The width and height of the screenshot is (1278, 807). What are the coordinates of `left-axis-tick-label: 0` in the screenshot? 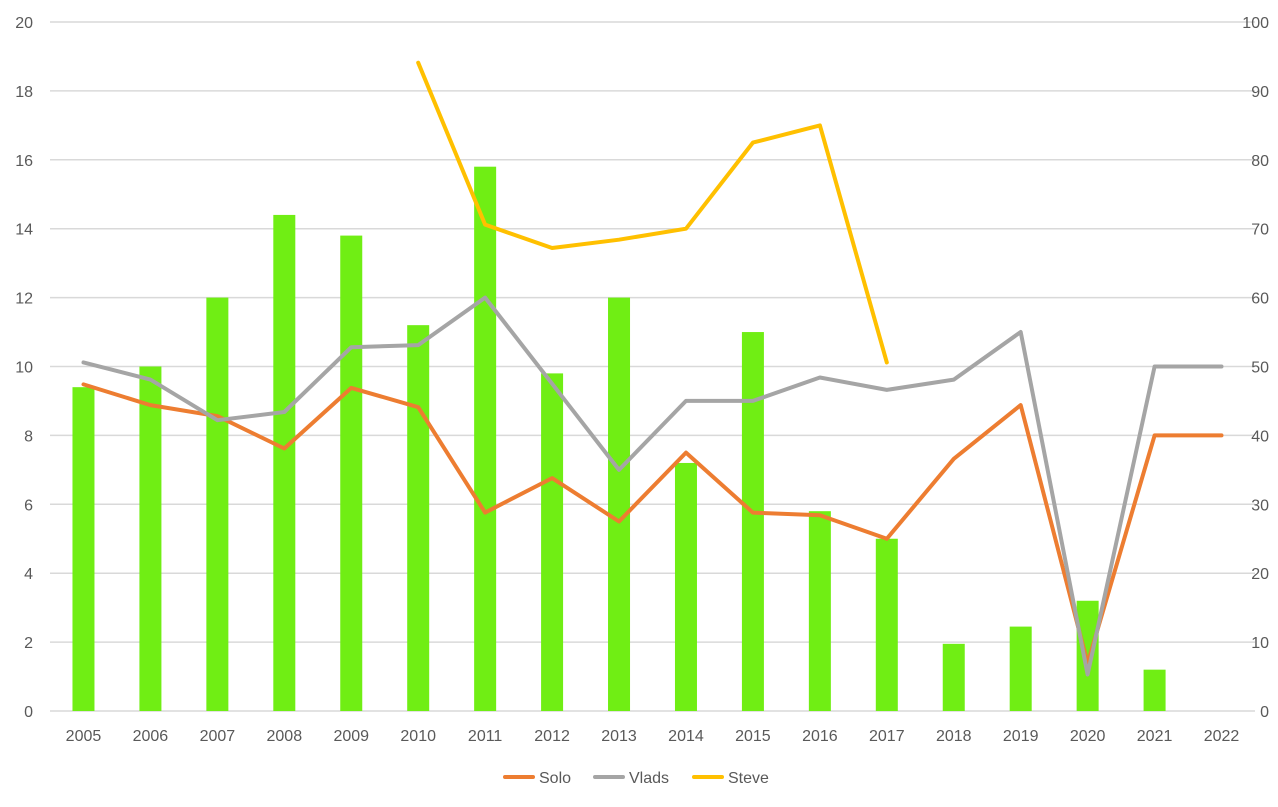 It's located at (28, 712).